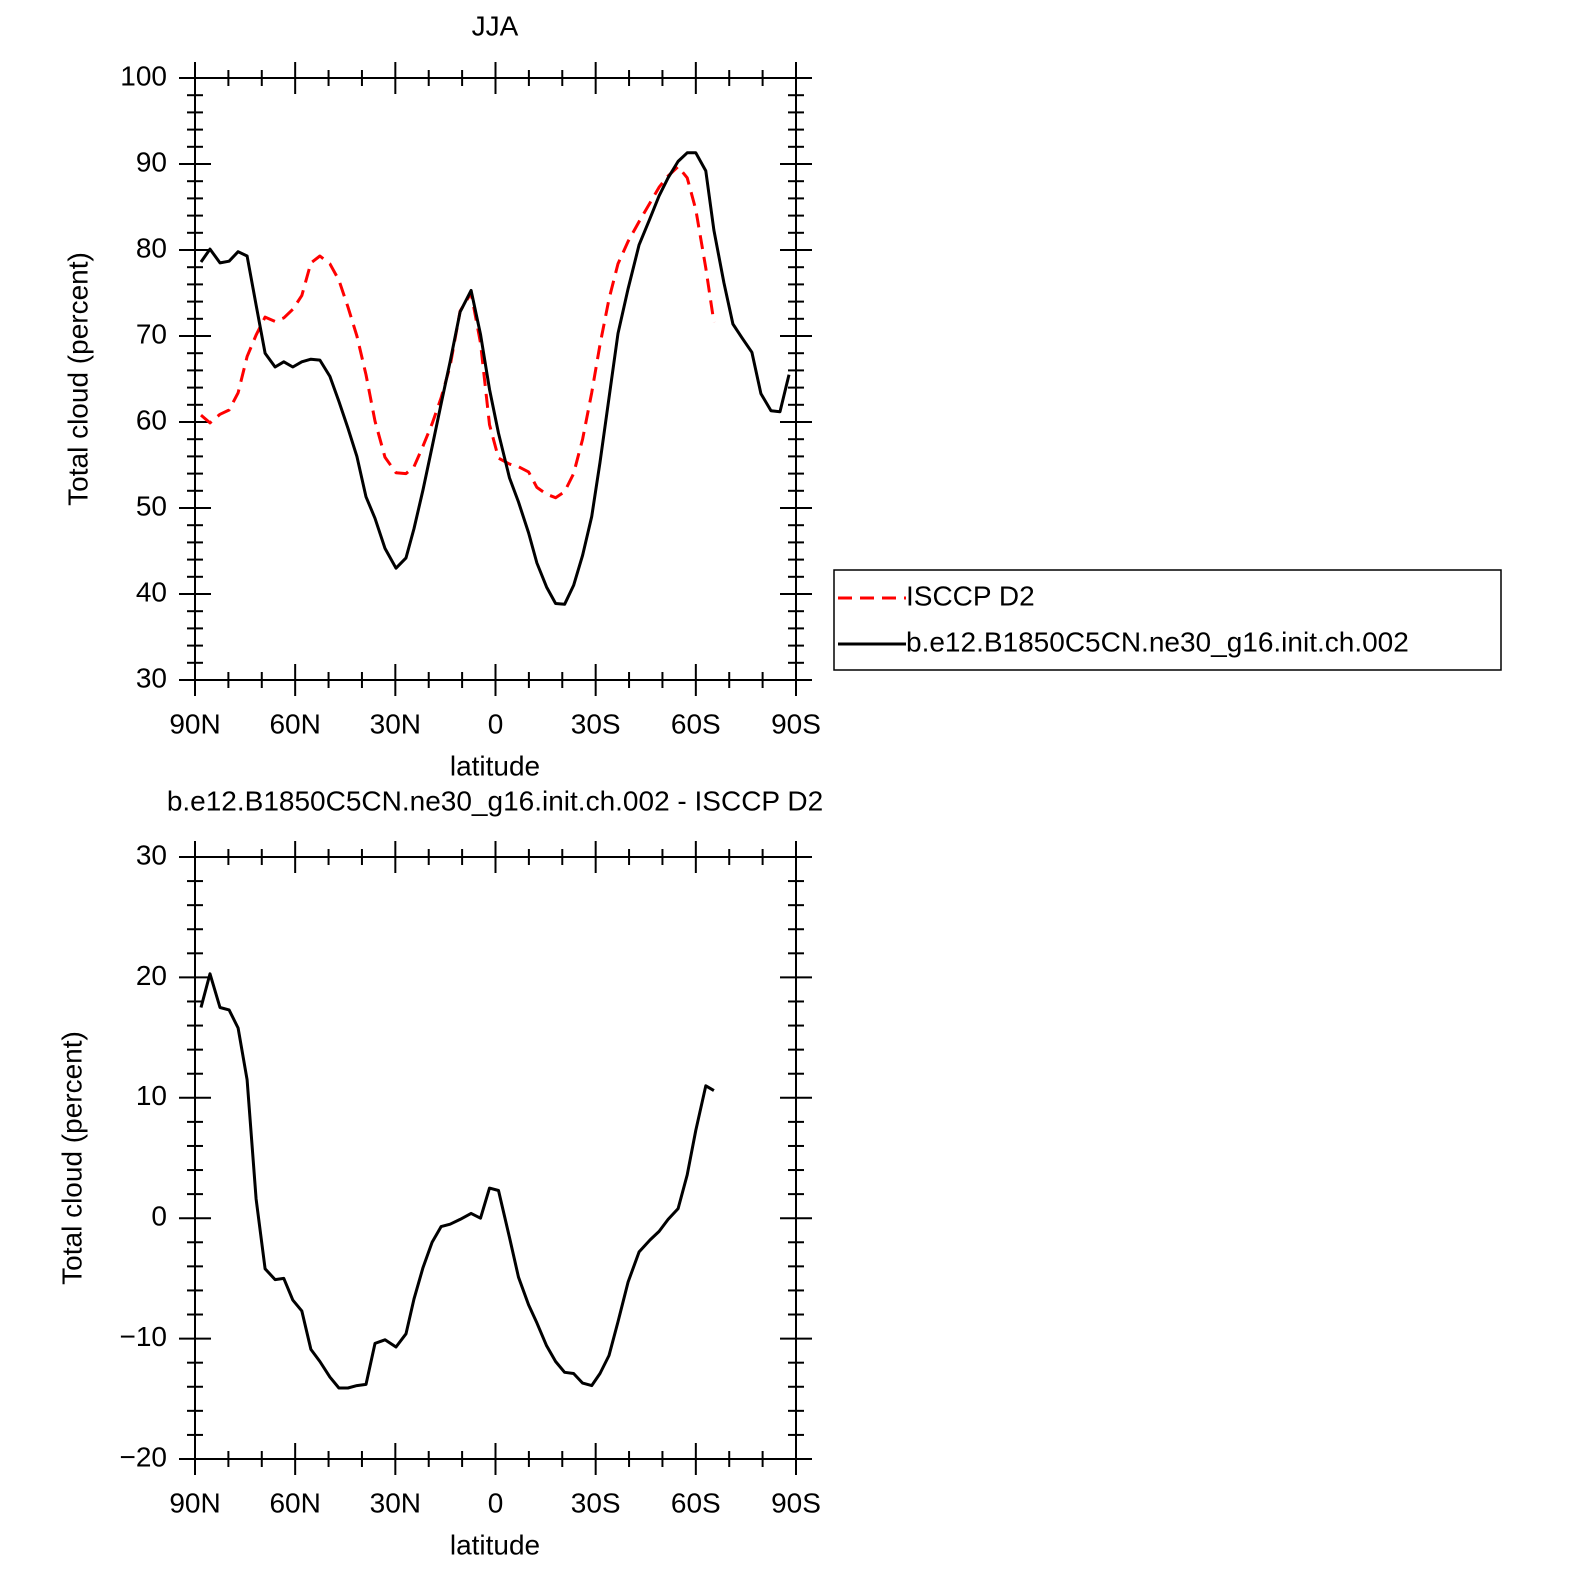  What do you see at coordinates (1157, 641) in the screenshot?
I see `legend-label: b.e12.B1850C5CN.ne30_g16.init.ch.002` at bounding box center [1157, 641].